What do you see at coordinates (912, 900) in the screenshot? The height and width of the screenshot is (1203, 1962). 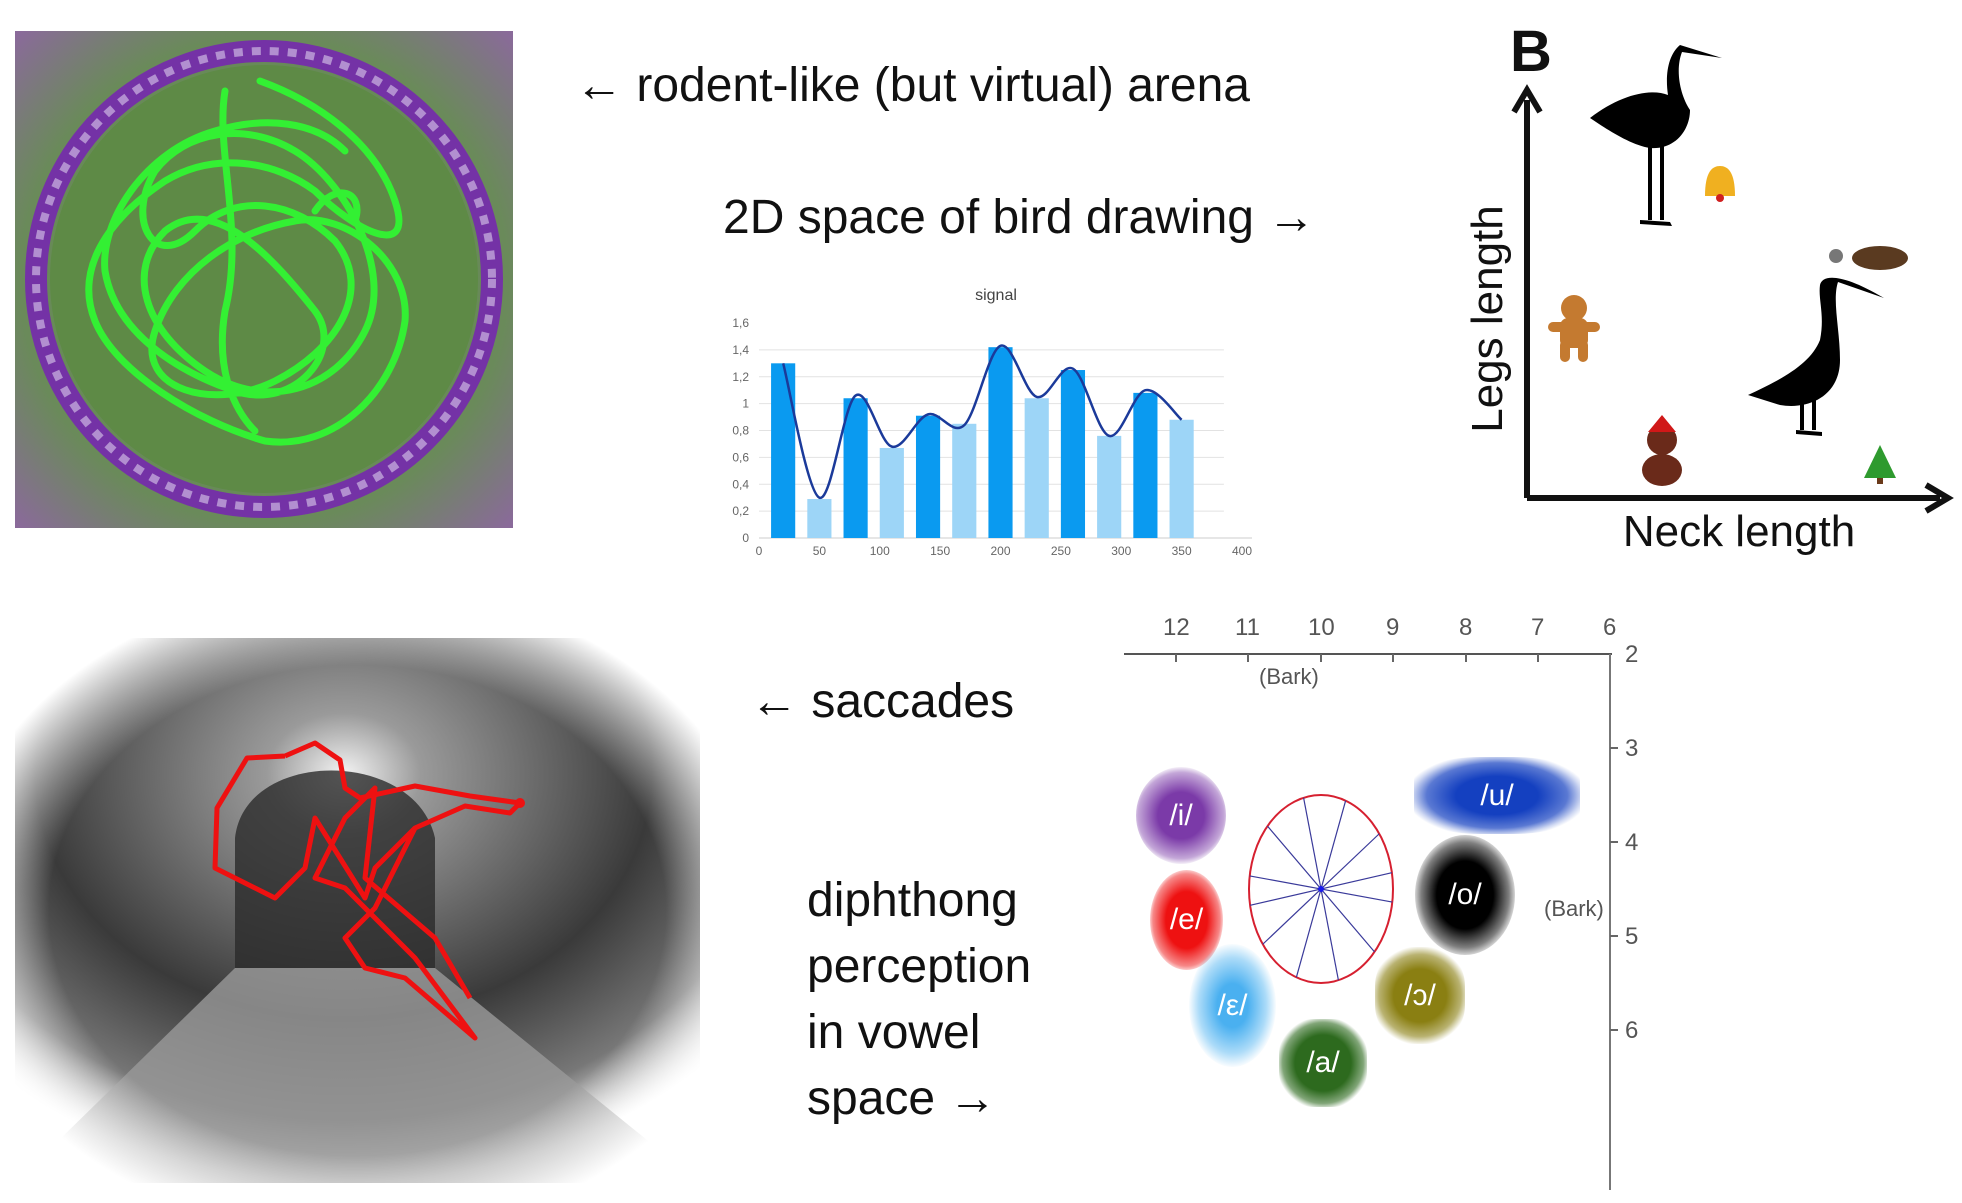 I see `diphthong-caption-line: diphthong` at bounding box center [912, 900].